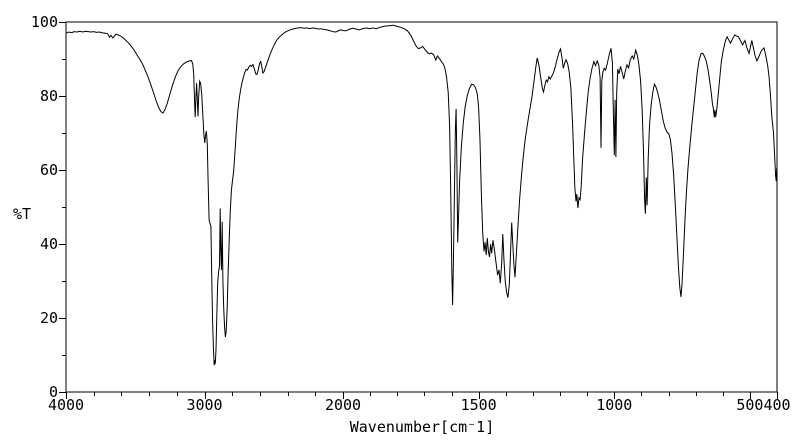  What do you see at coordinates (53, 392) in the screenshot?
I see `y-axis-tick-label: 0` at bounding box center [53, 392].